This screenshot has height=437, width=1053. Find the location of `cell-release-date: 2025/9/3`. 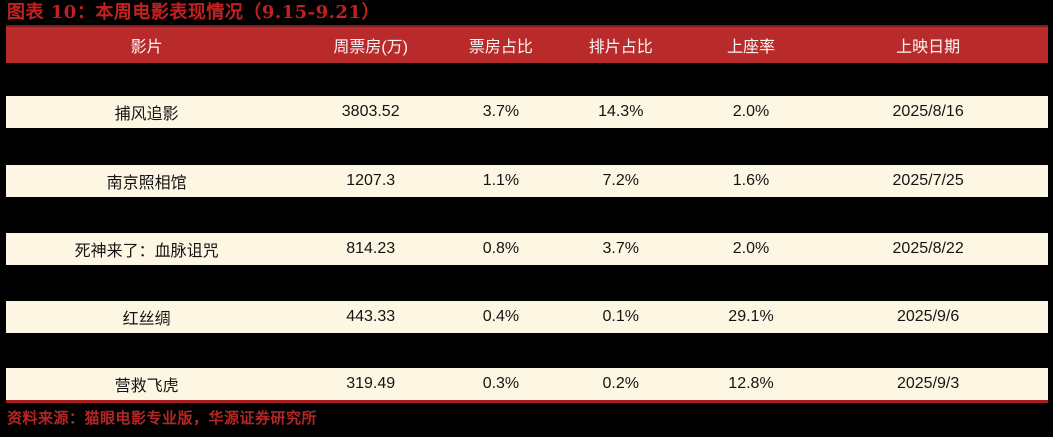

cell-release-date: 2025/9/3 is located at coordinates (928, 383).